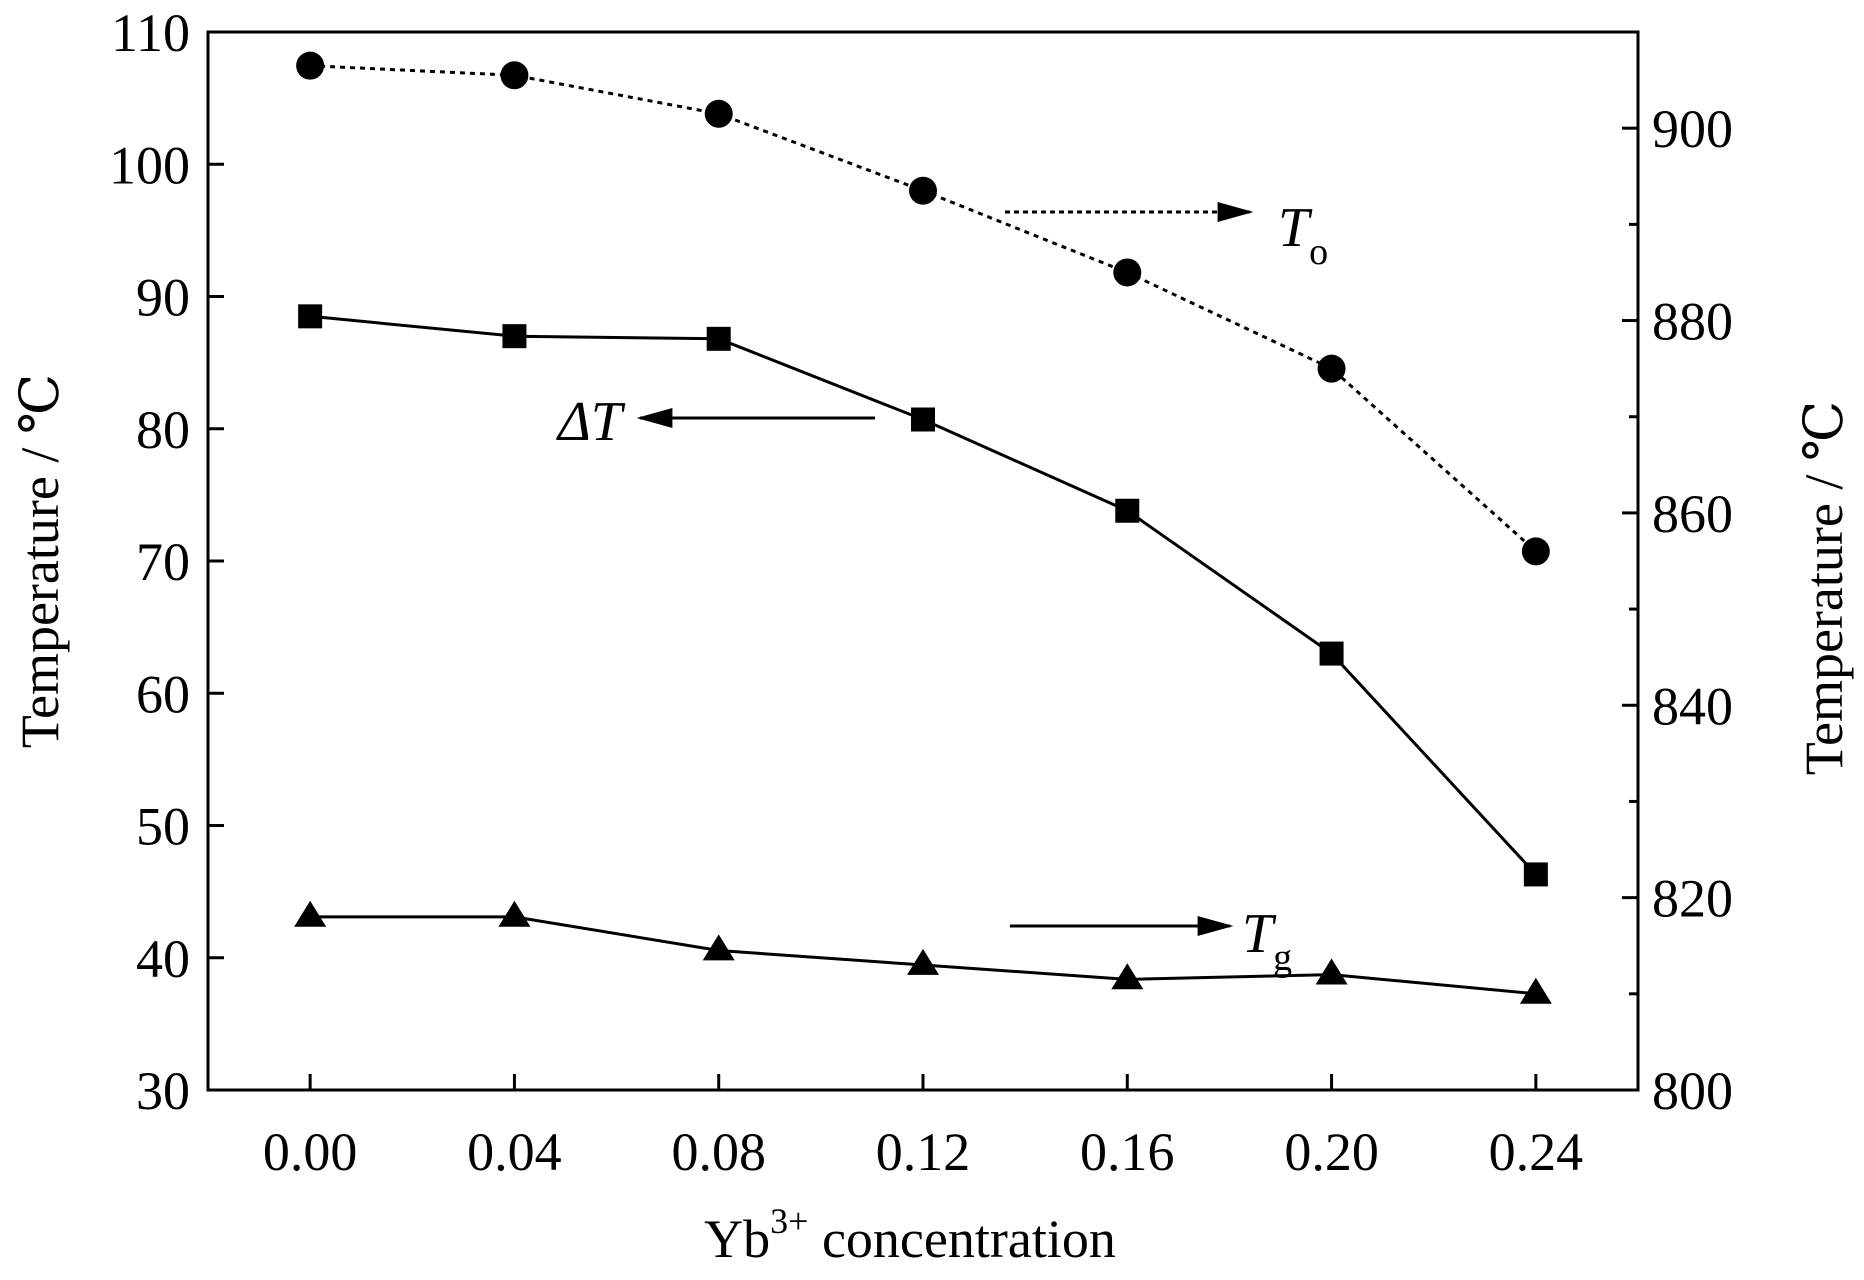 The image size is (1864, 1280). What do you see at coordinates (163, 827) in the screenshot?
I see `y-left-tick-label: 50` at bounding box center [163, 827].